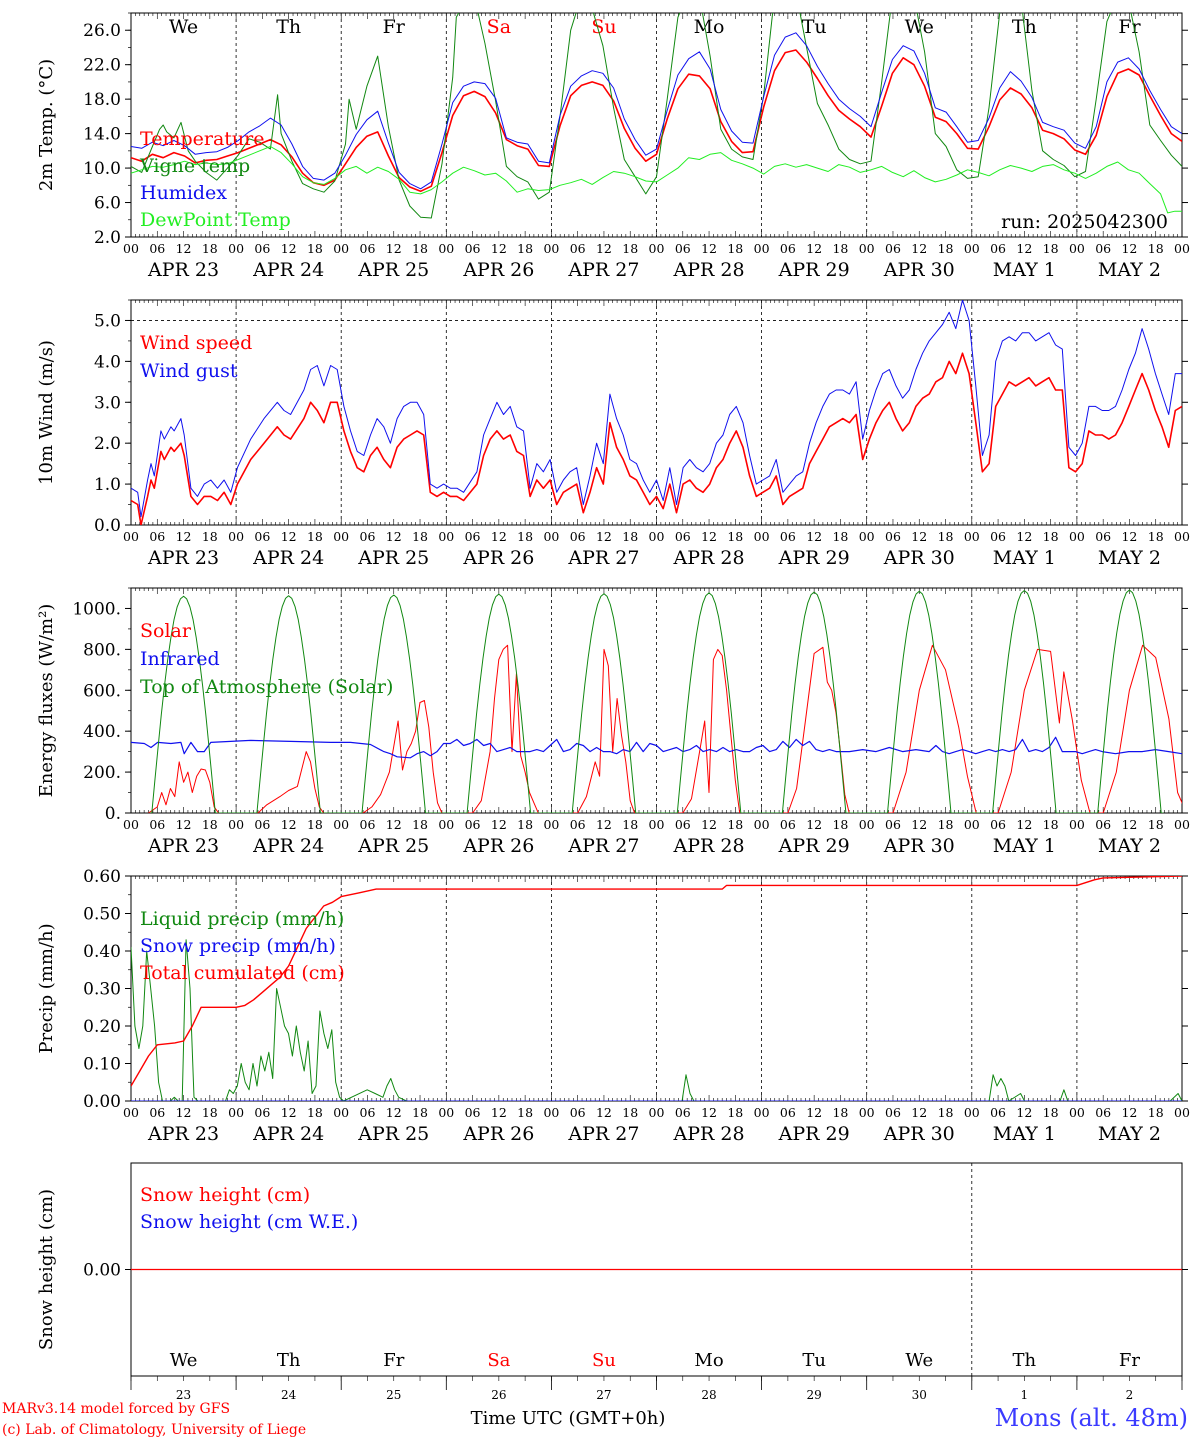 The image size is (1194, 1440). I want to click on day-number-label: 29, so click(814, 1395).